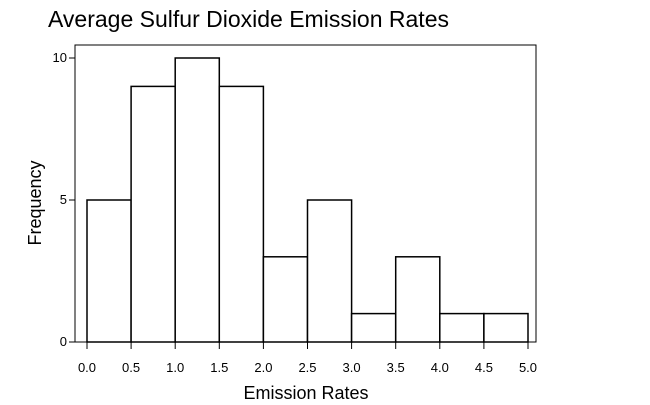  What do you see at coordinates (175, 367) in the screenshot?
I see `x-tick-label: 1.0` at bounding box center [175, 367].